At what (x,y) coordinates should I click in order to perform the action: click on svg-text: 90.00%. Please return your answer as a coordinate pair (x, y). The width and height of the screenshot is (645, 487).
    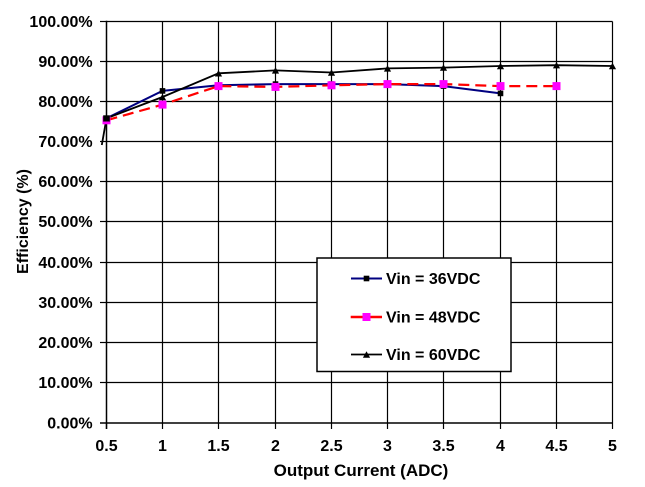
    Looking at the image, I should click on (65, 62).